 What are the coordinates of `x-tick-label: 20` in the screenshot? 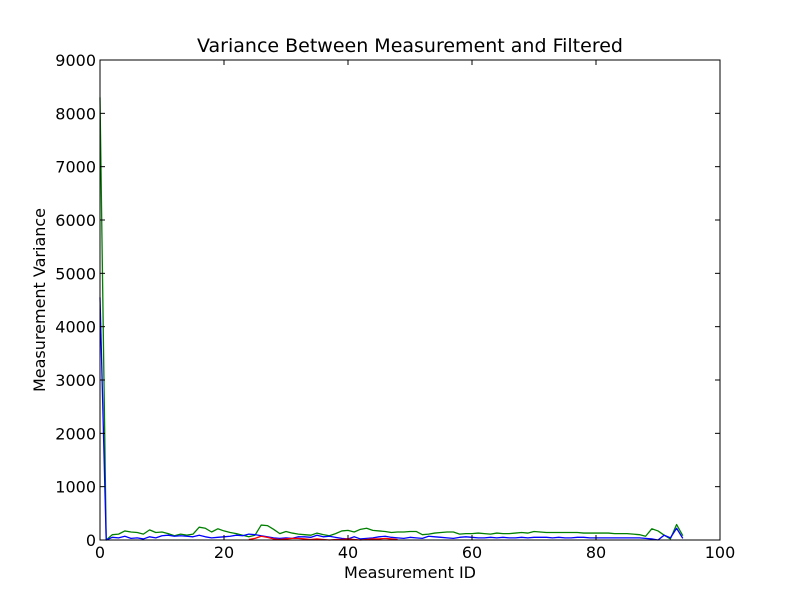 It's located at (224, 552).